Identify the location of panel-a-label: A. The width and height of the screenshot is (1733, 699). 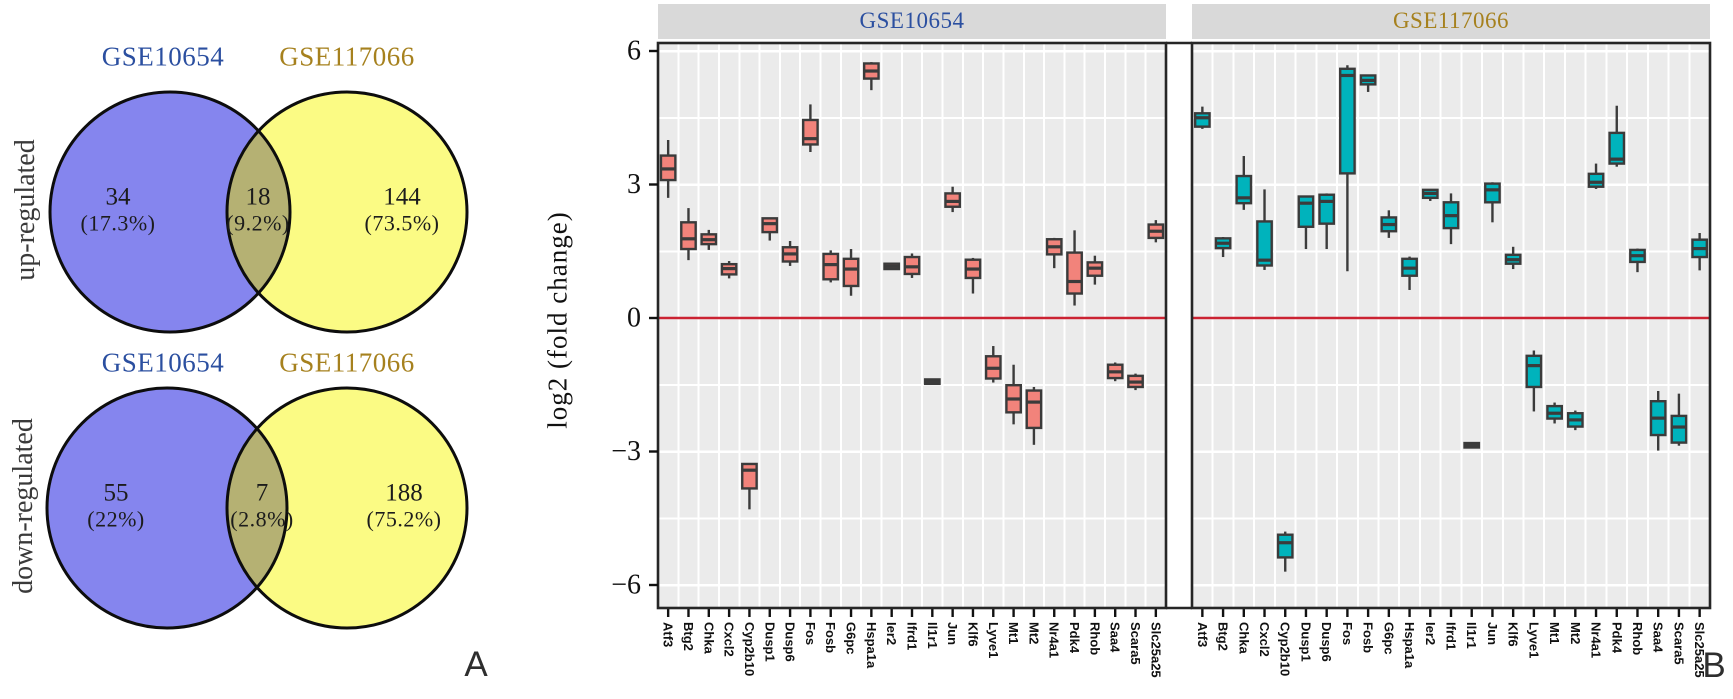
(476, 664).